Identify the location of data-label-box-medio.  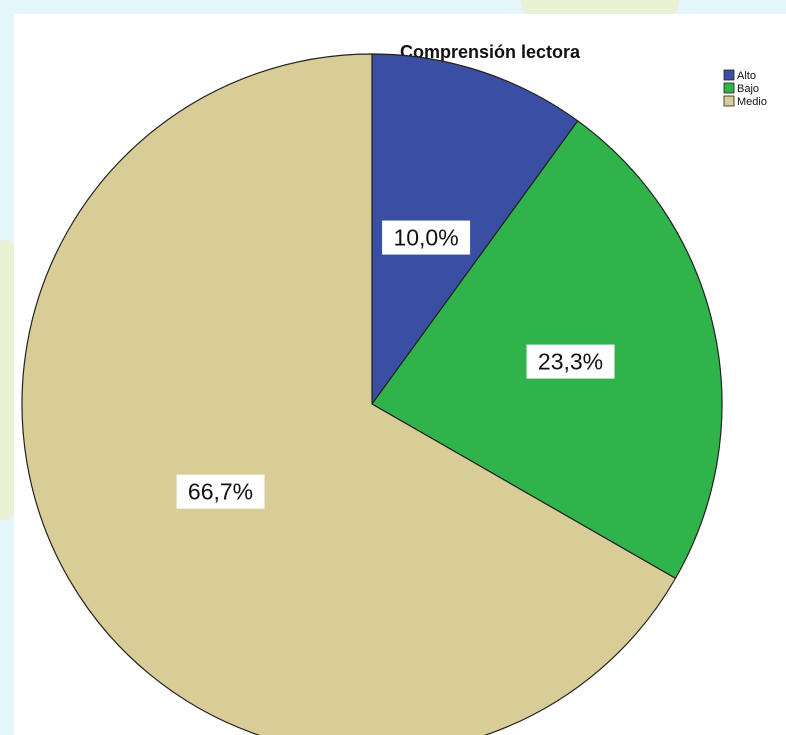
(220, 491).